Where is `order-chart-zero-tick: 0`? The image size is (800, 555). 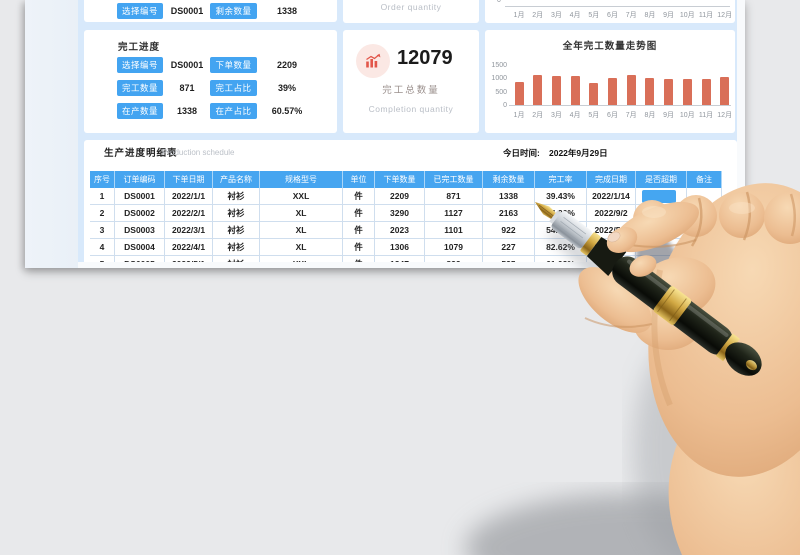 order-chart-zero-tick: 0 is located at coordinates (499, 2).